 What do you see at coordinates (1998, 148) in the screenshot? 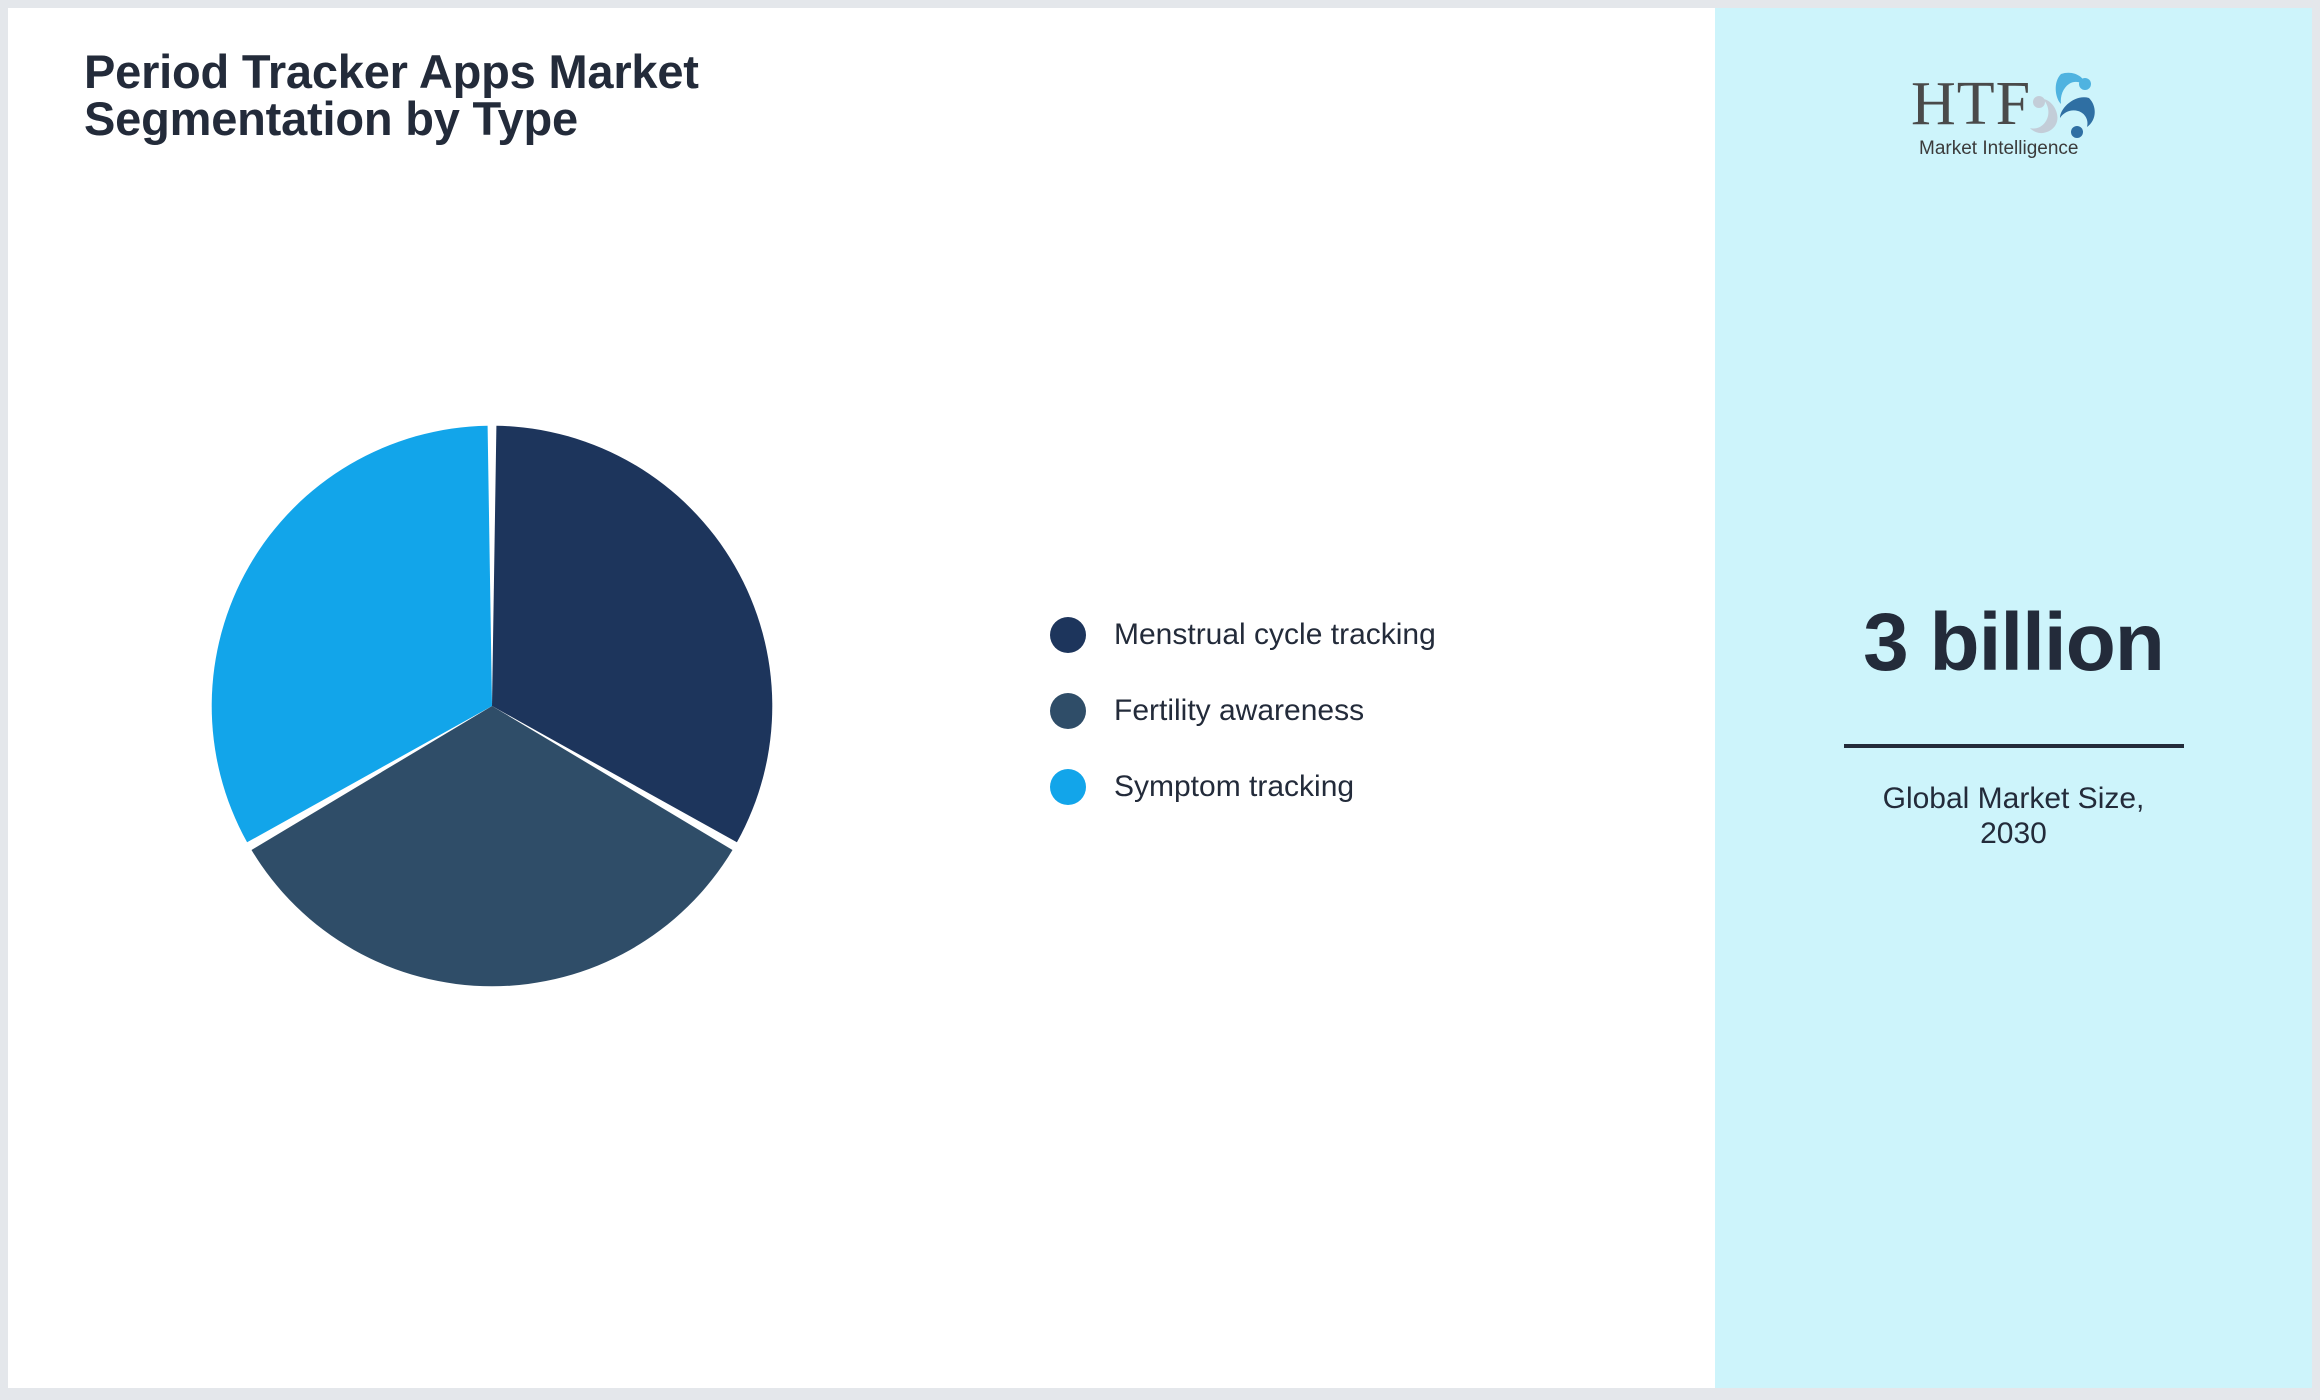
I see `svg-text: Market Intelligence` at bounding box center [1998, 148].